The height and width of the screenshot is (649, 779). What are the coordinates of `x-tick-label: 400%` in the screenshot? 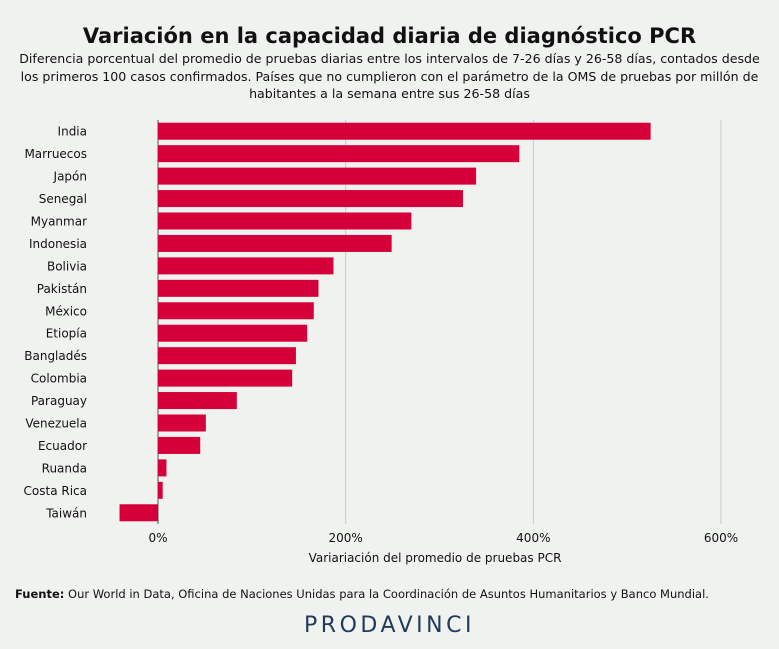 It's located at (533, 538).